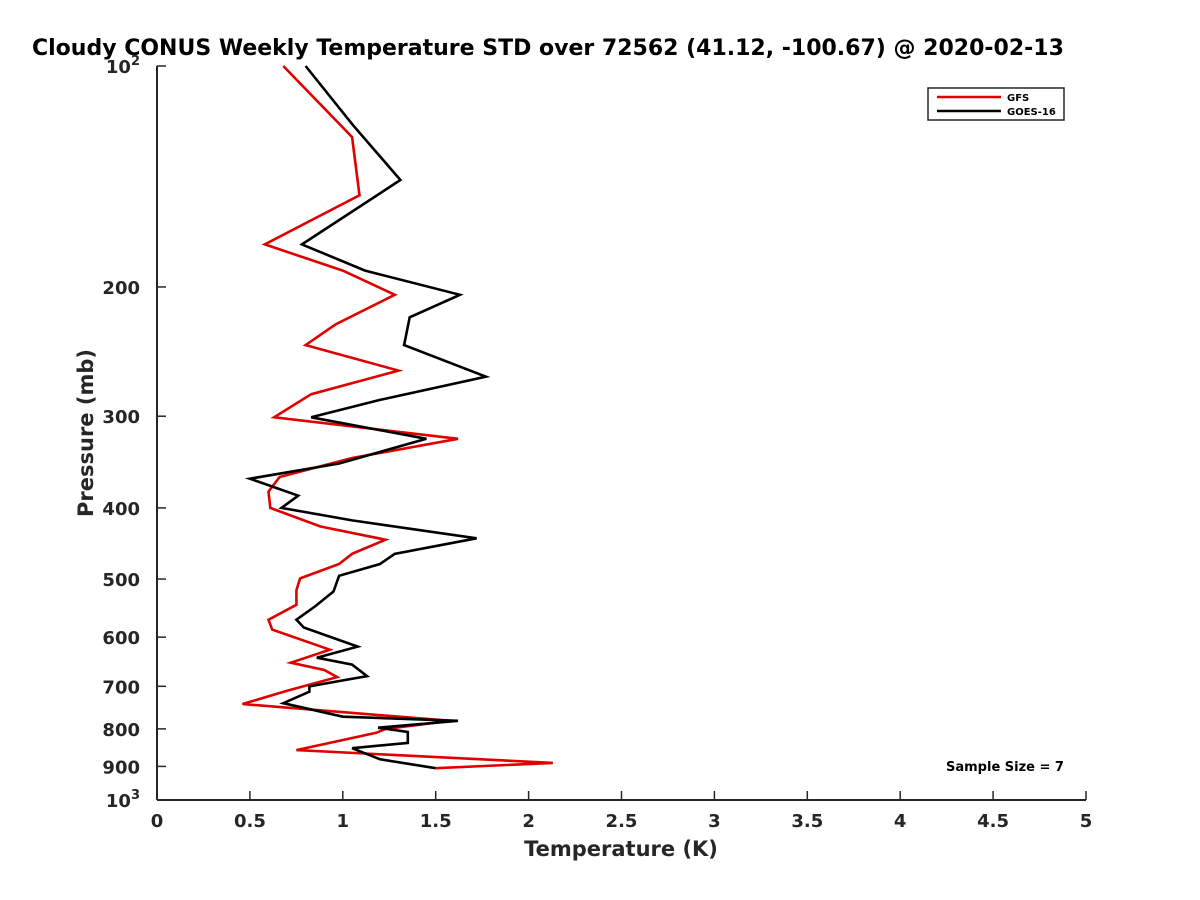 This screenshot has height=900, width=1200. I want to click on y-axis-label: Pressure (mb), so click(86, 433).